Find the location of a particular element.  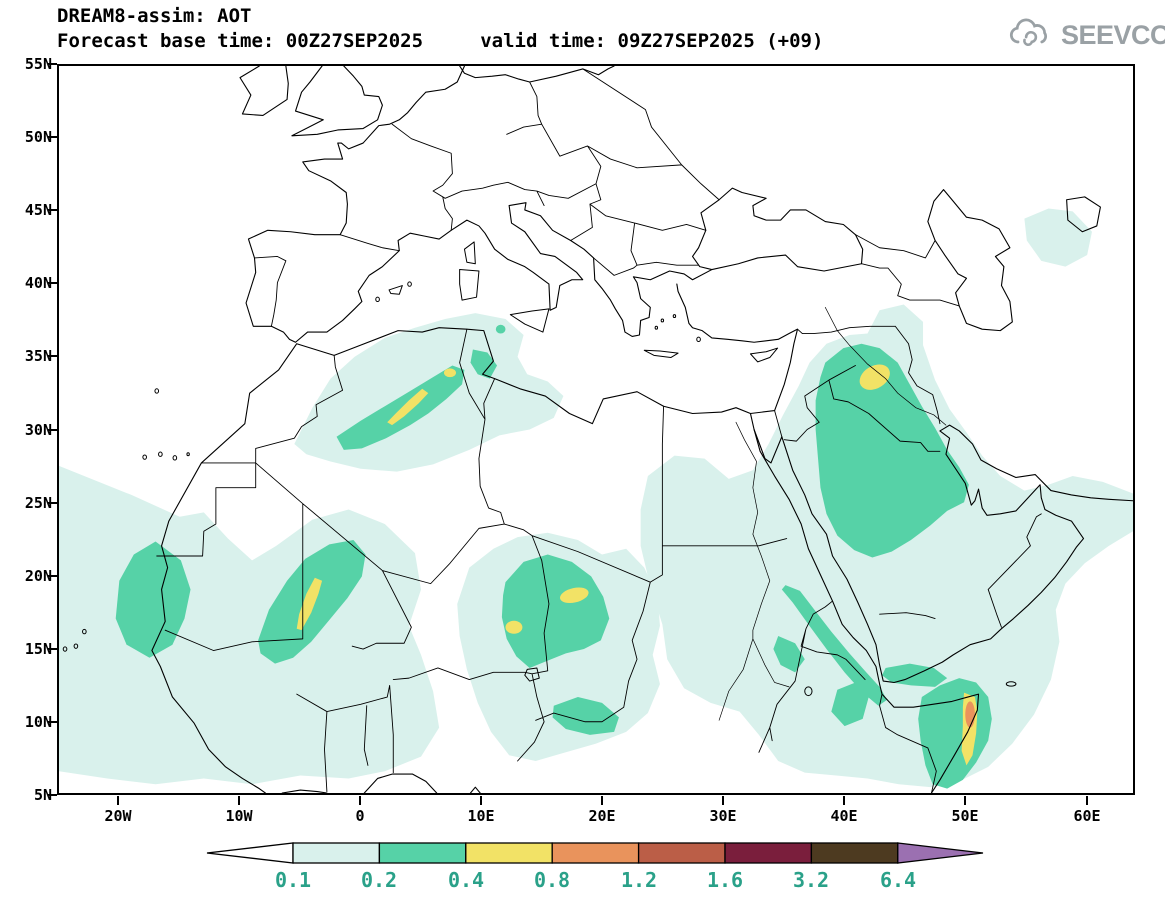

corsica-island is located at coordinates (469, 253).